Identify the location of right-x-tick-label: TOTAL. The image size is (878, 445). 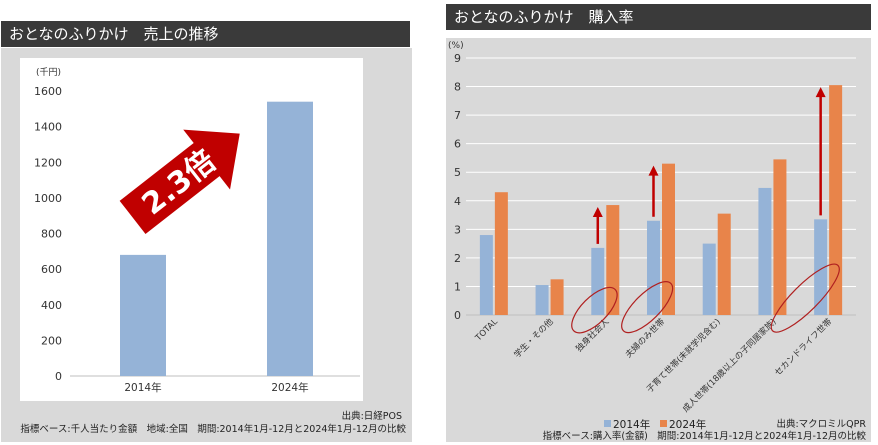
(486, 330).